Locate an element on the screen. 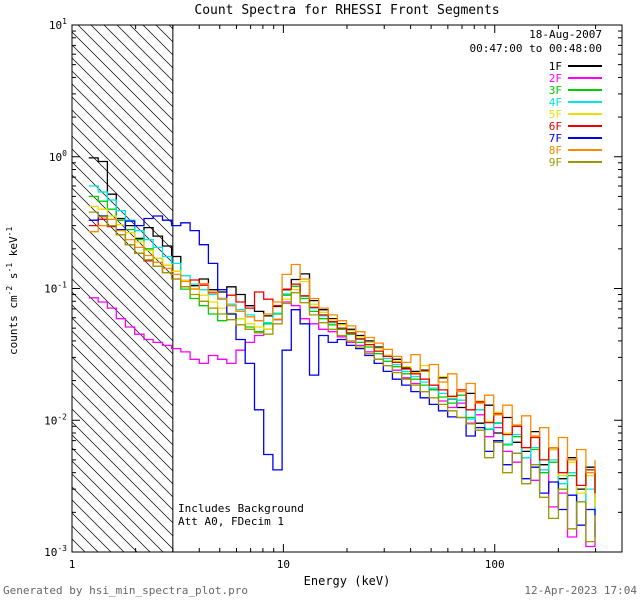 The image size is (640, 600). plot-annotations: Includes Background Att A0, FDecim 1 is located at coordinates (241, 515).